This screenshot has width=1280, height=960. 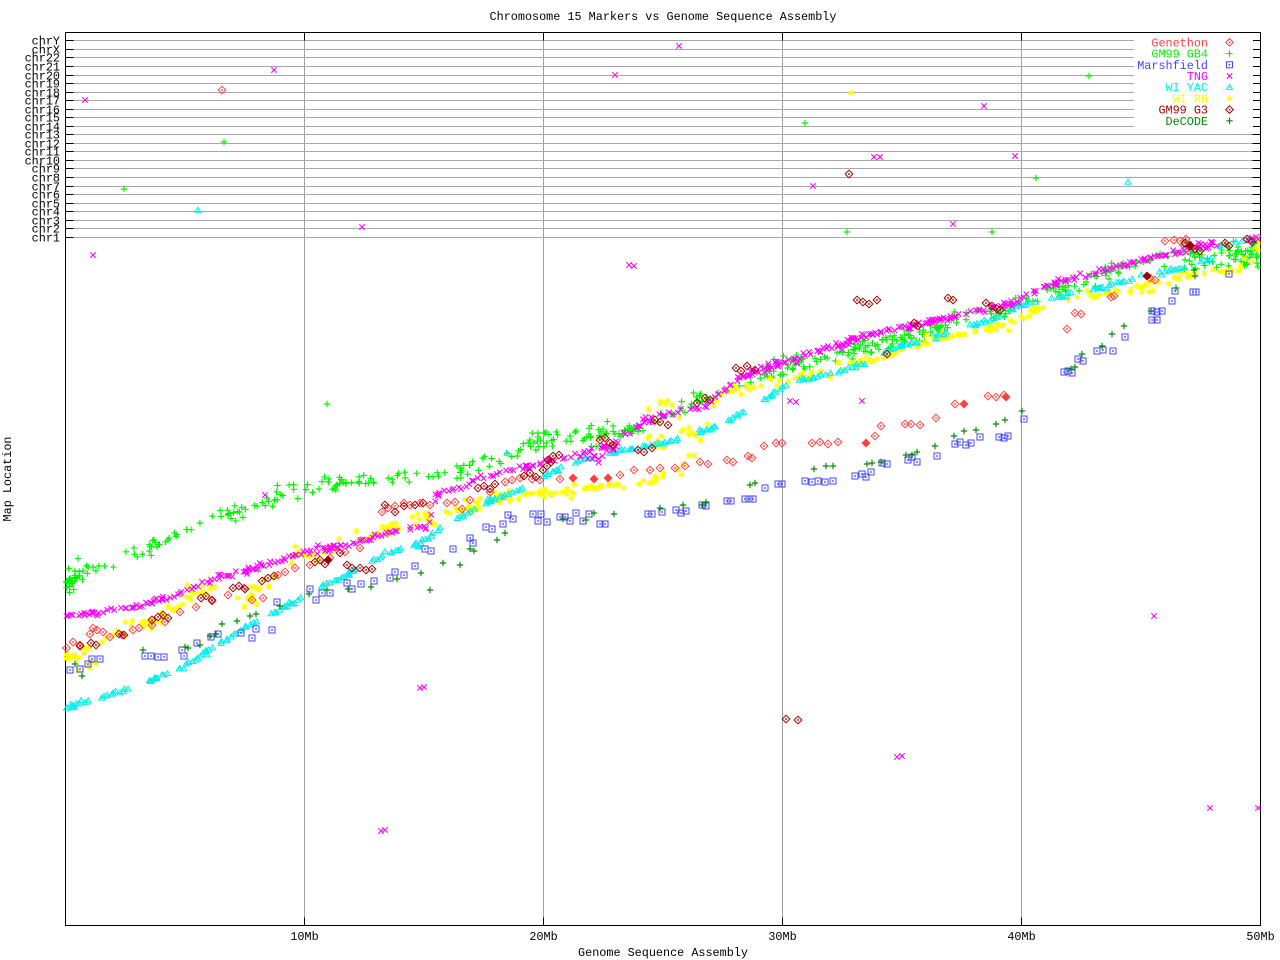 I want to click on svg-text: GM99 G3, so click(x=1183, y=111).